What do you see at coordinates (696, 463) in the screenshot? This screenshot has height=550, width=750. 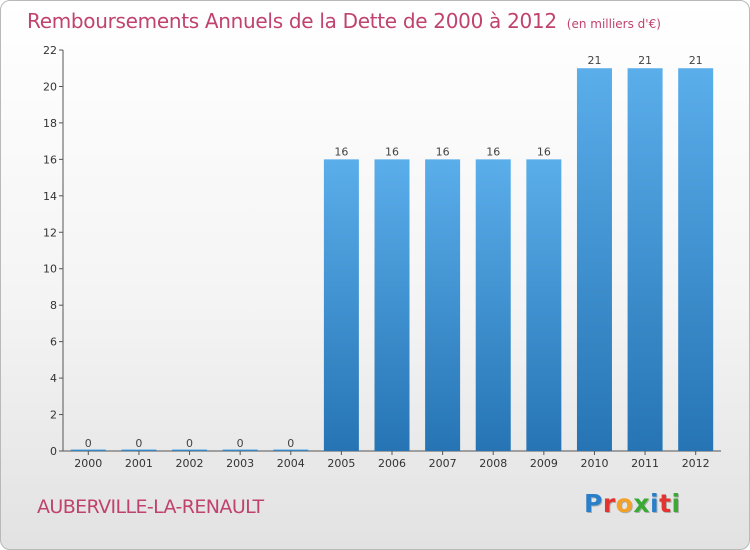 I see `x-tick-label: 2012` at bounding box center [696, 463].